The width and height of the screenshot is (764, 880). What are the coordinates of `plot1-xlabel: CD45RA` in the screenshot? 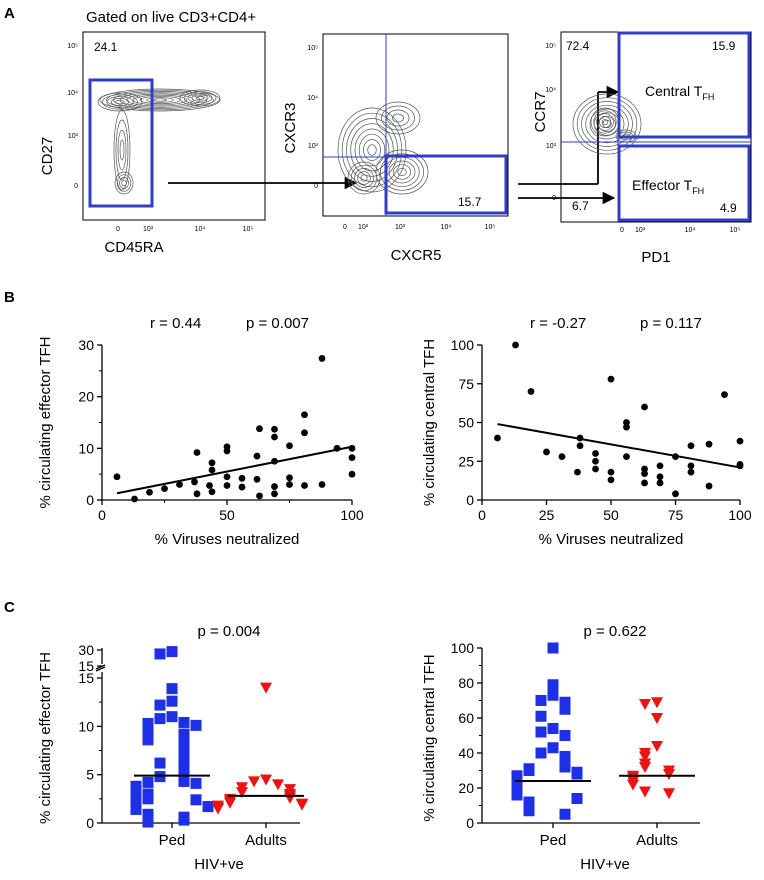 It's located at (133, 247).